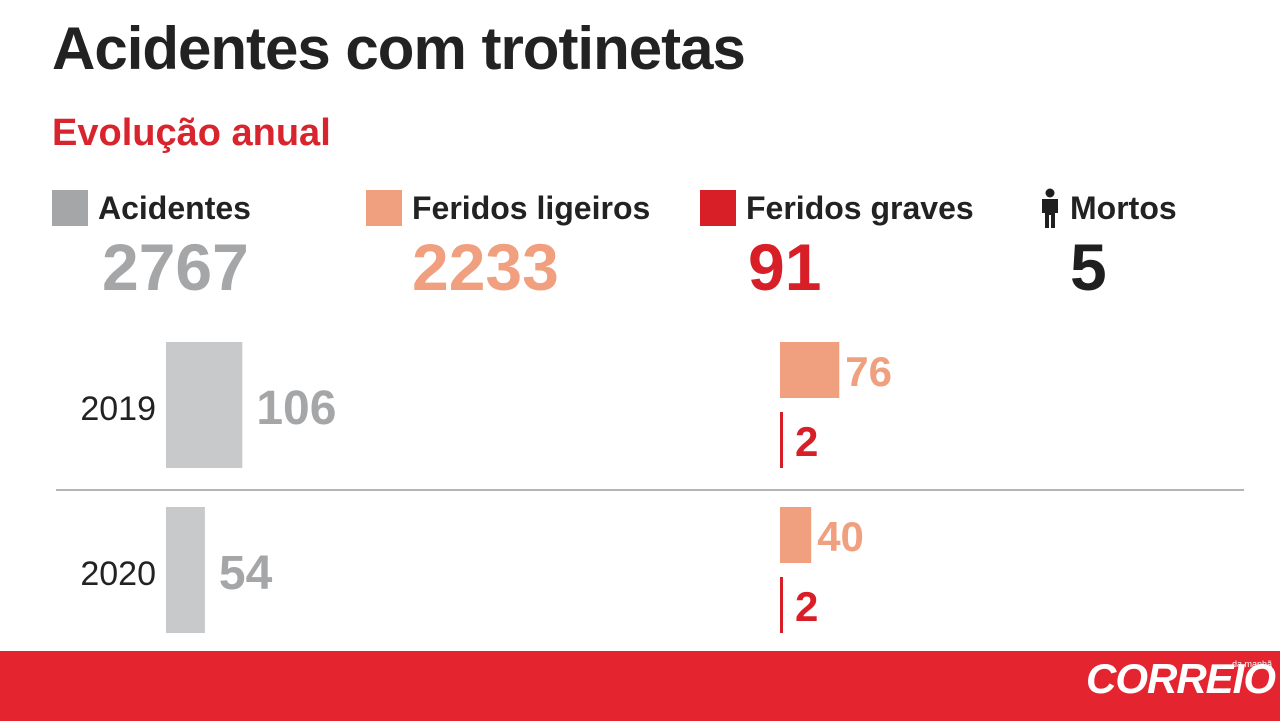 Image resolution: width=1280 pixels, height=721 pixels. What do you see at coordinates (191, 133) in the screenshot?
I see `chart-subtitle: Evolução anual` at bounding box center [191, 133].